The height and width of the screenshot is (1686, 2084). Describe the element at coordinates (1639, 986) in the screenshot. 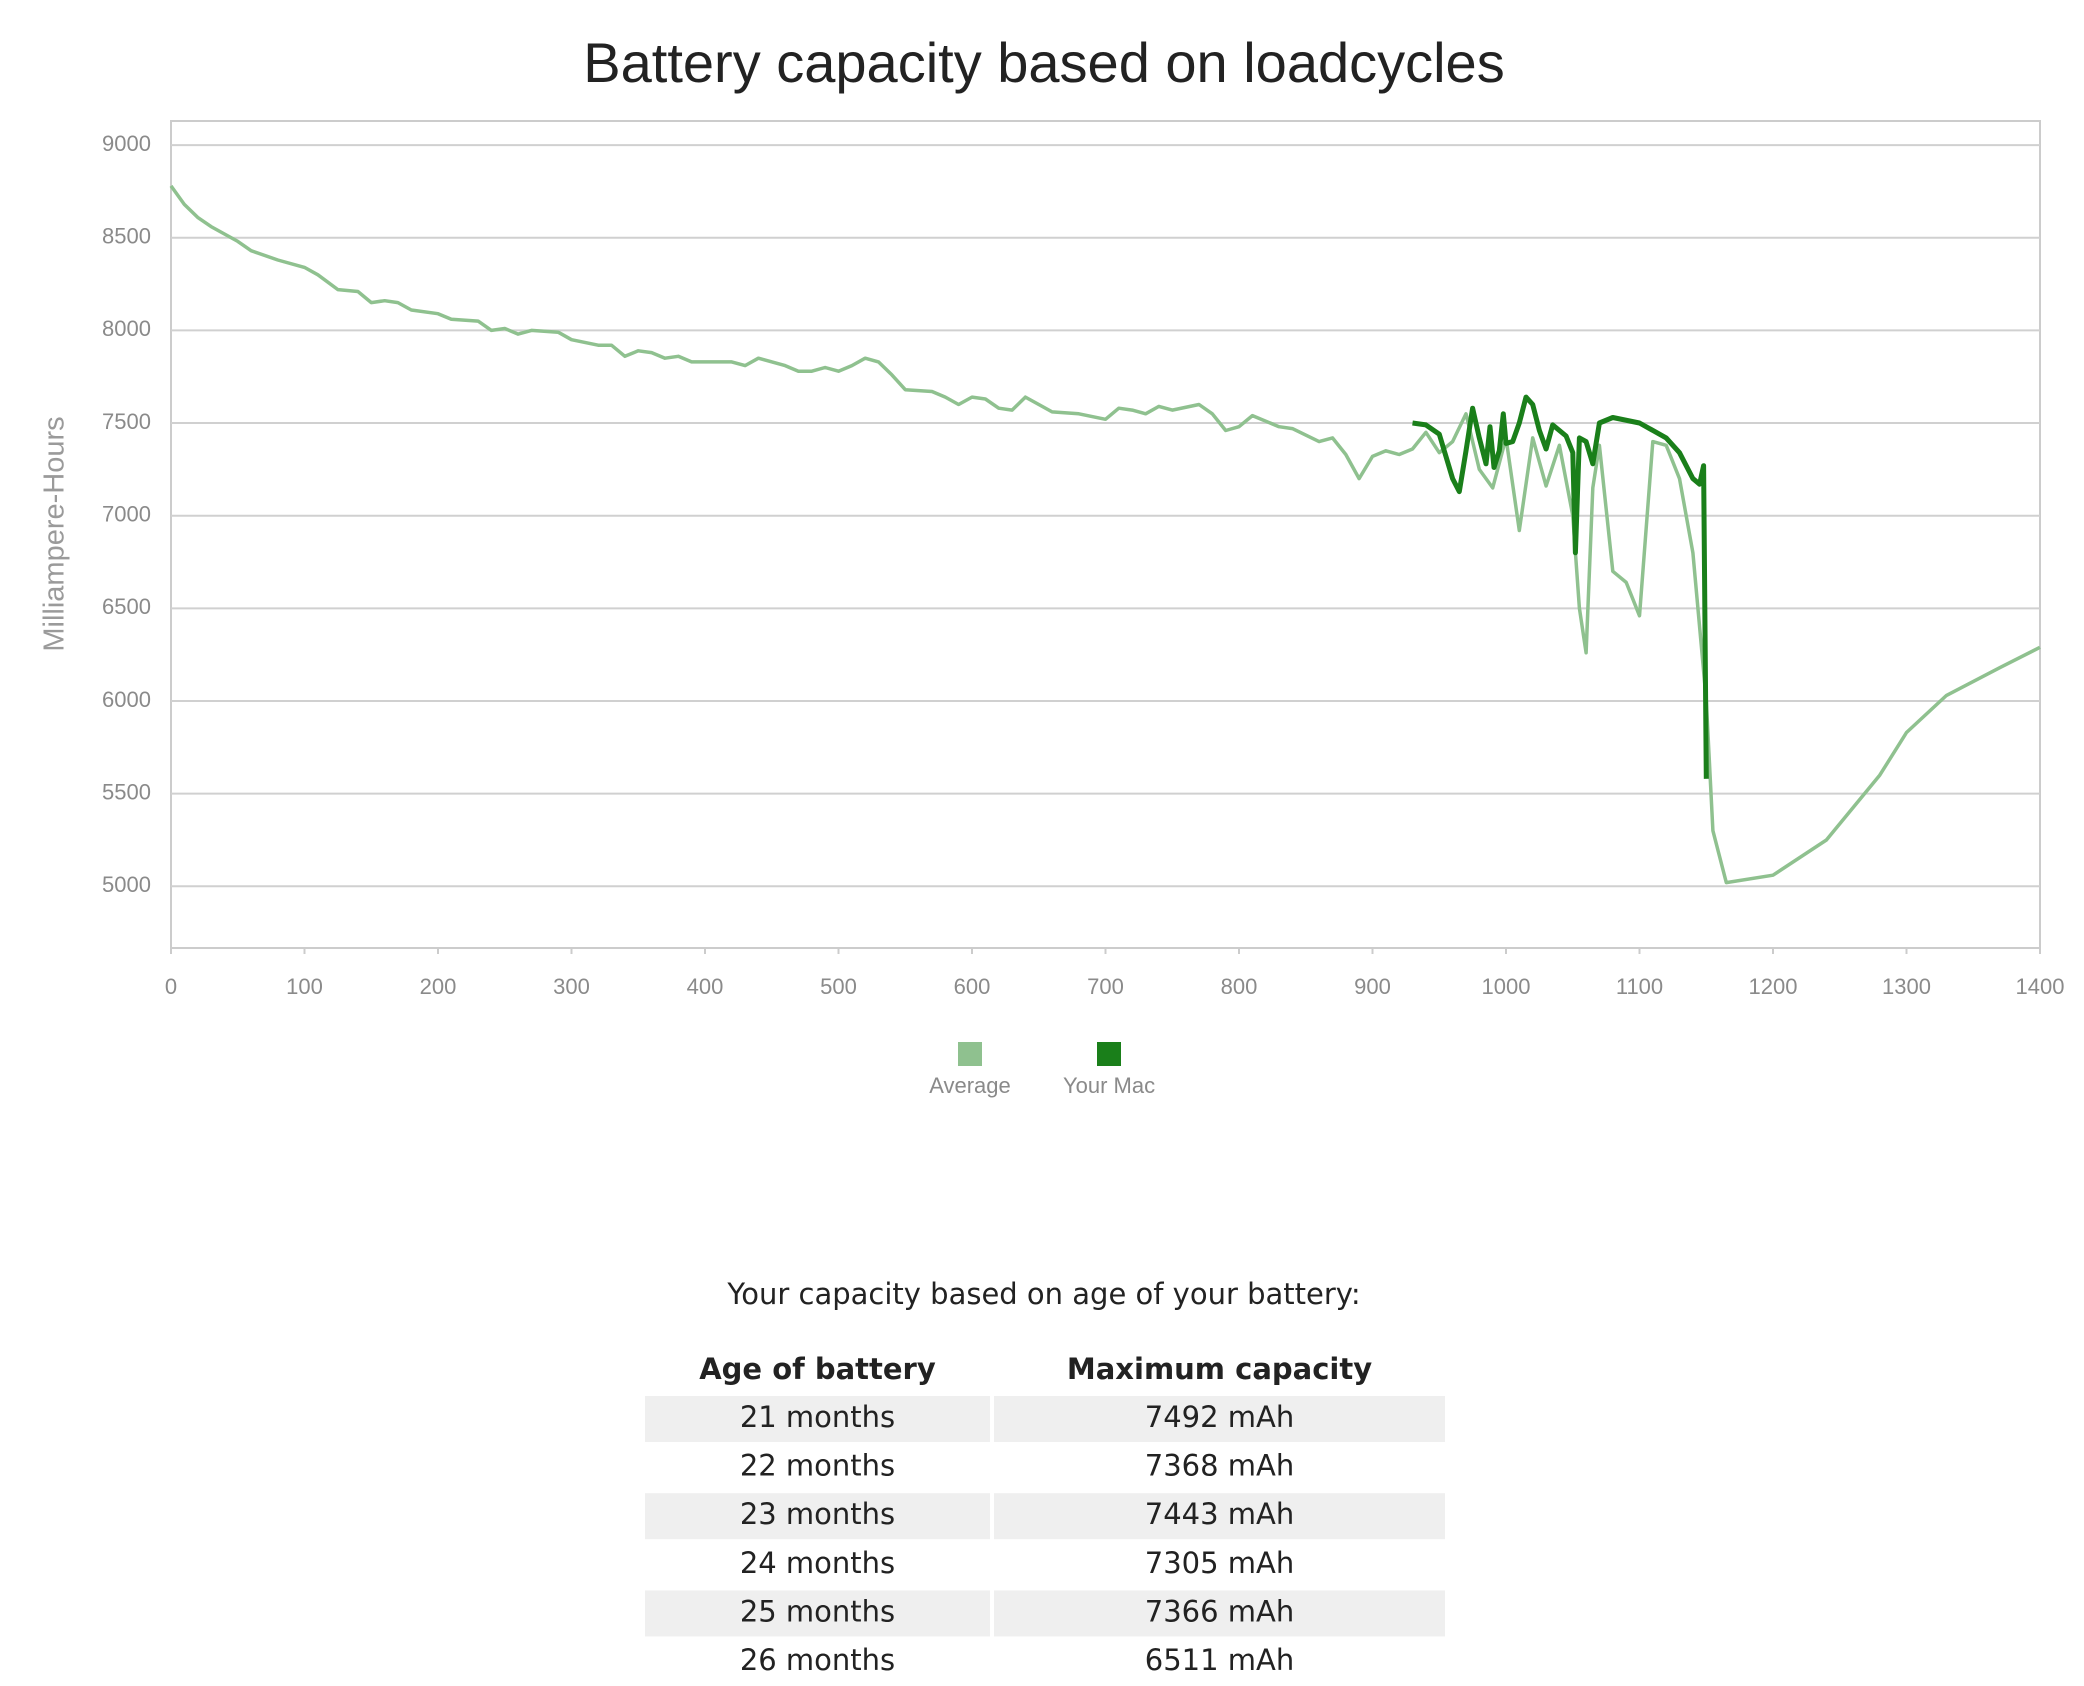

I see `x-tick-label: 1100` at that location.